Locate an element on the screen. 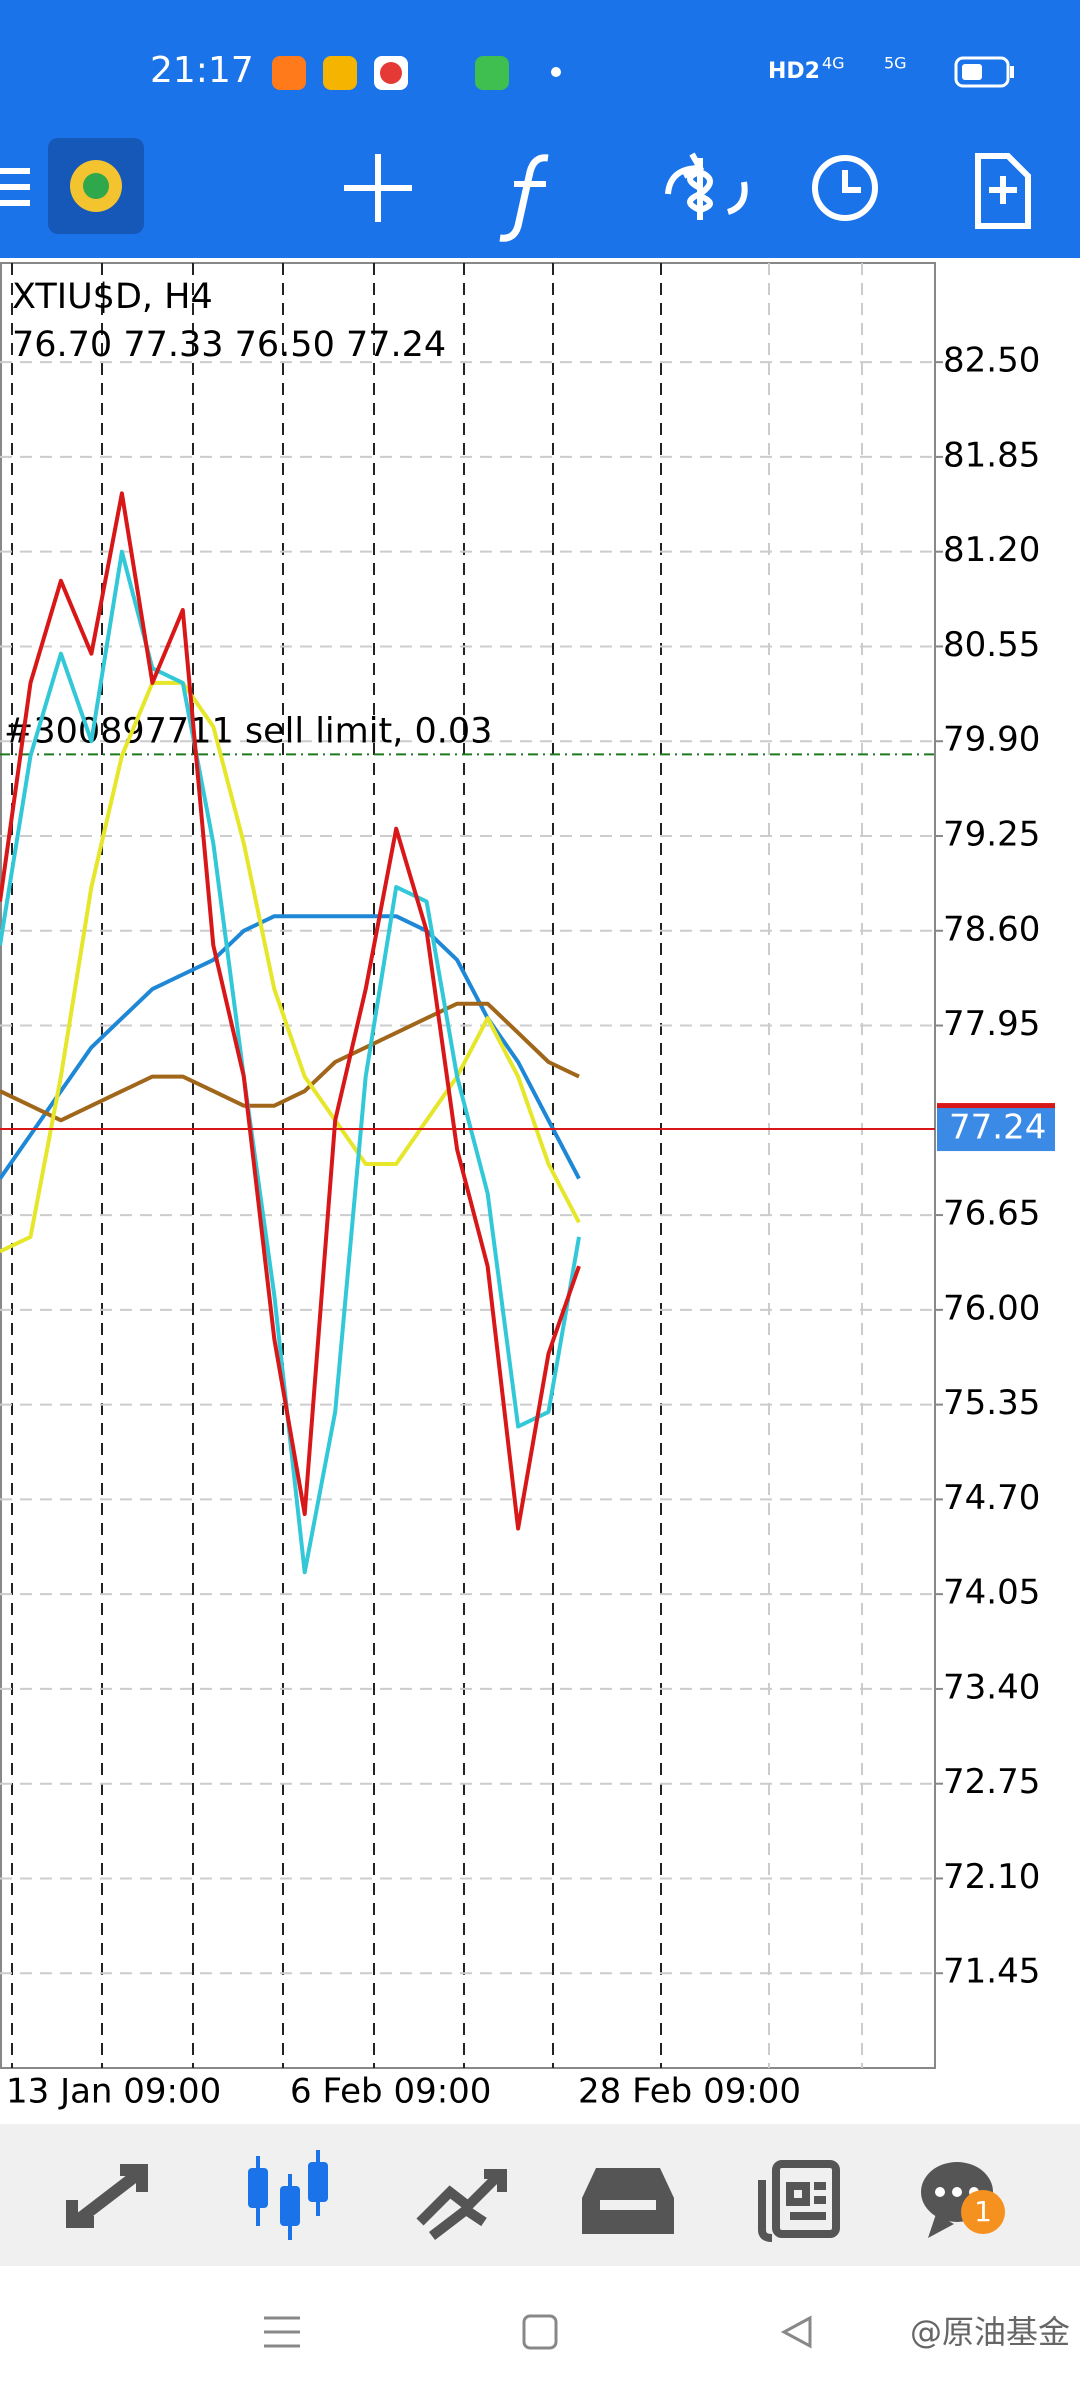  x-tick-label: 13 Jan 09:00 is located at coordinates (113, 2092).